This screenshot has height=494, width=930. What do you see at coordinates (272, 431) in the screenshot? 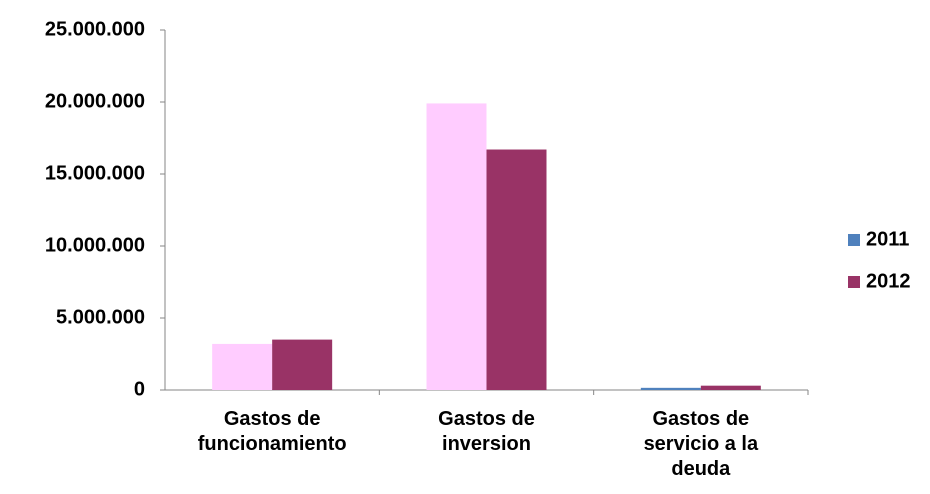
I see `x-tick-label: Gastos de funcionamiento` at bounding box center [272, 431].